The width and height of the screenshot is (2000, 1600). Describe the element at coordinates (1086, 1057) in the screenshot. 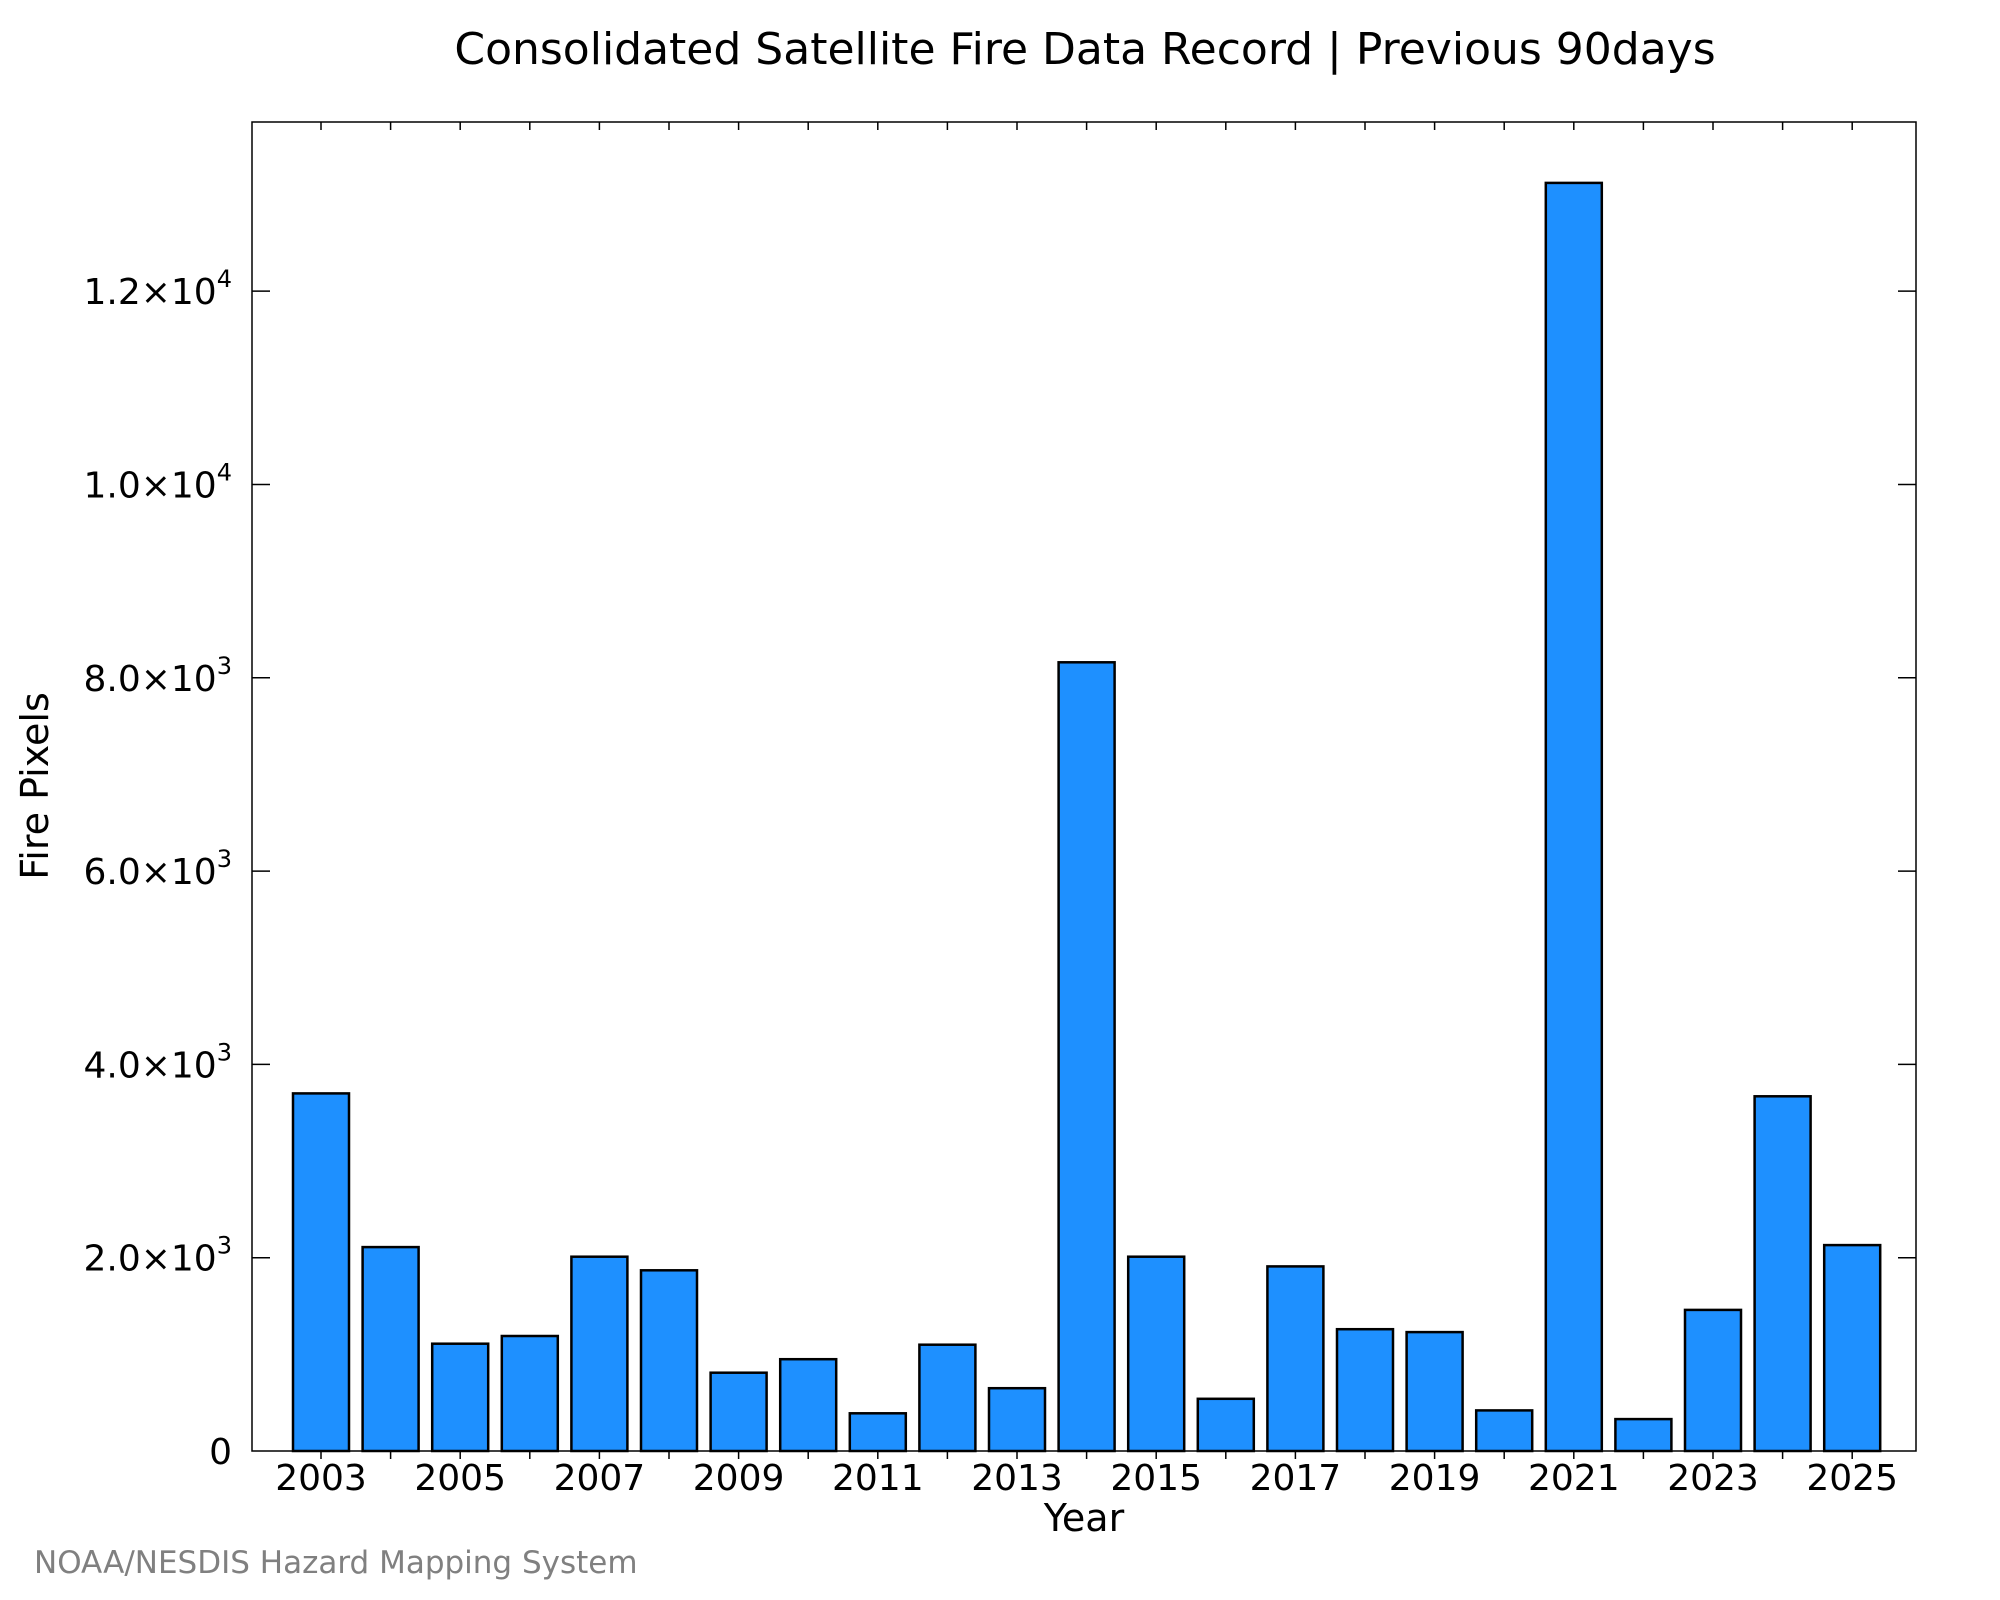

I see `bar-2014` at that location.